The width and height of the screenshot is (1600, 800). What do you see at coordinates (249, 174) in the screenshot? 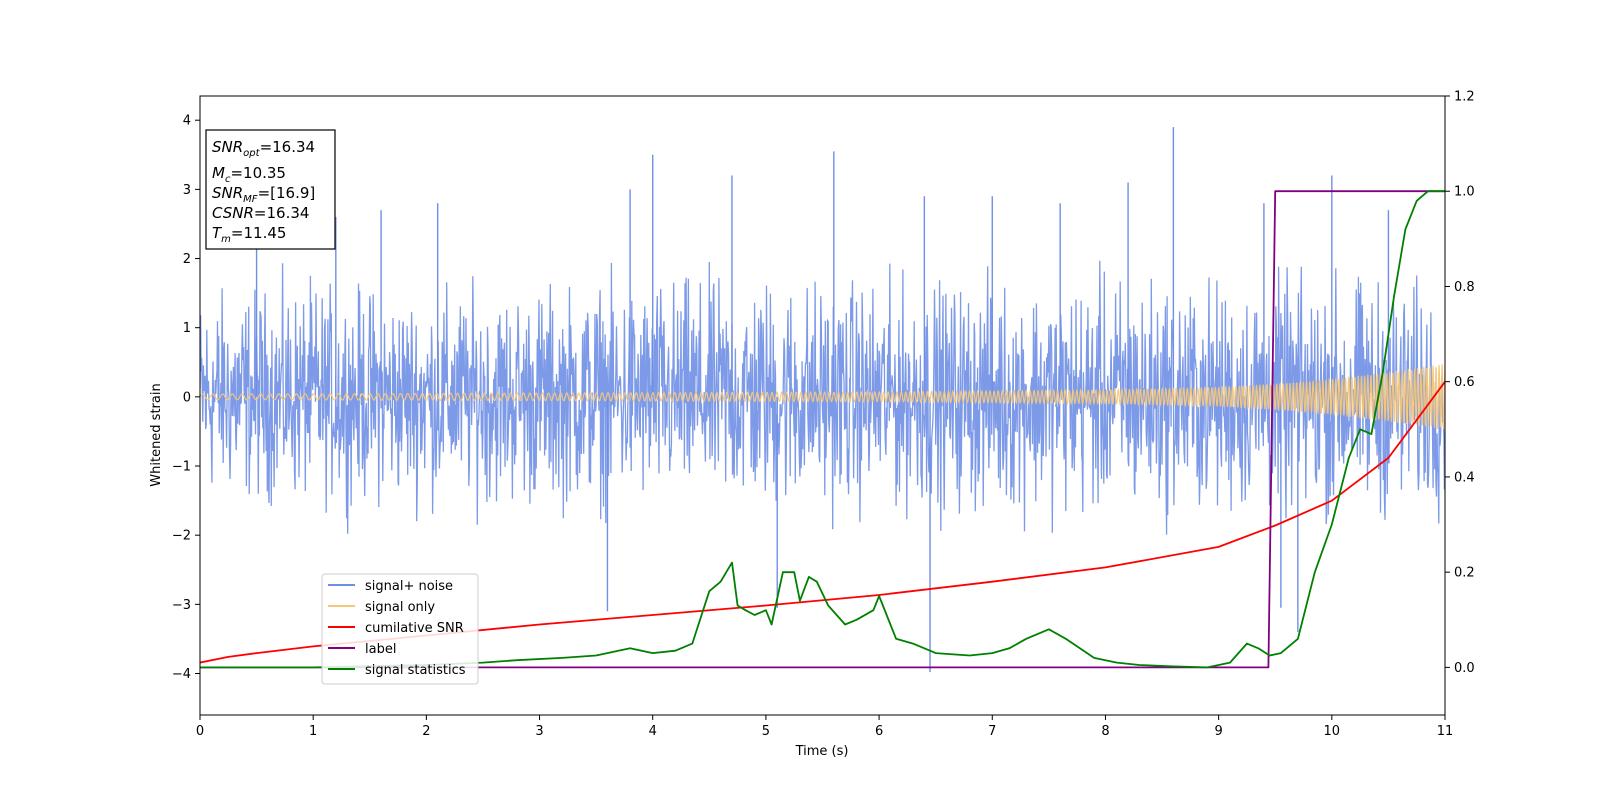
I see `stat-mc: Mc=10.35` at bounding box center [249, 174].